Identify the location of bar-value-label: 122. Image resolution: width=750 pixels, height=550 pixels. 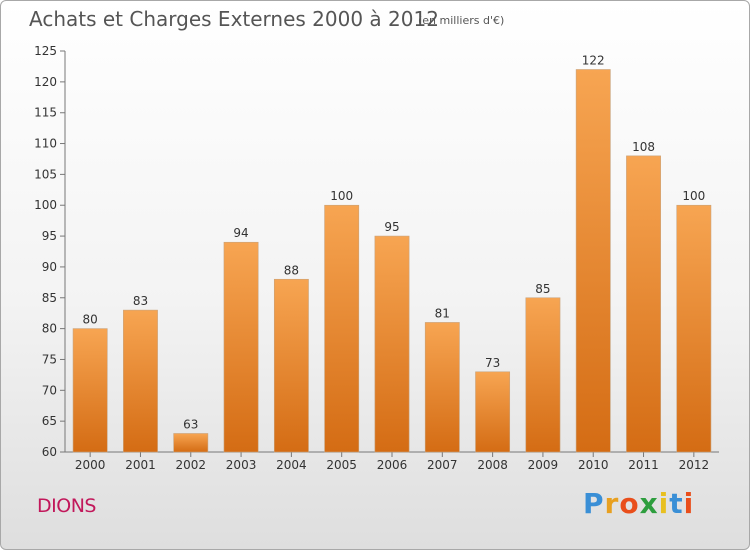
(593, 61).